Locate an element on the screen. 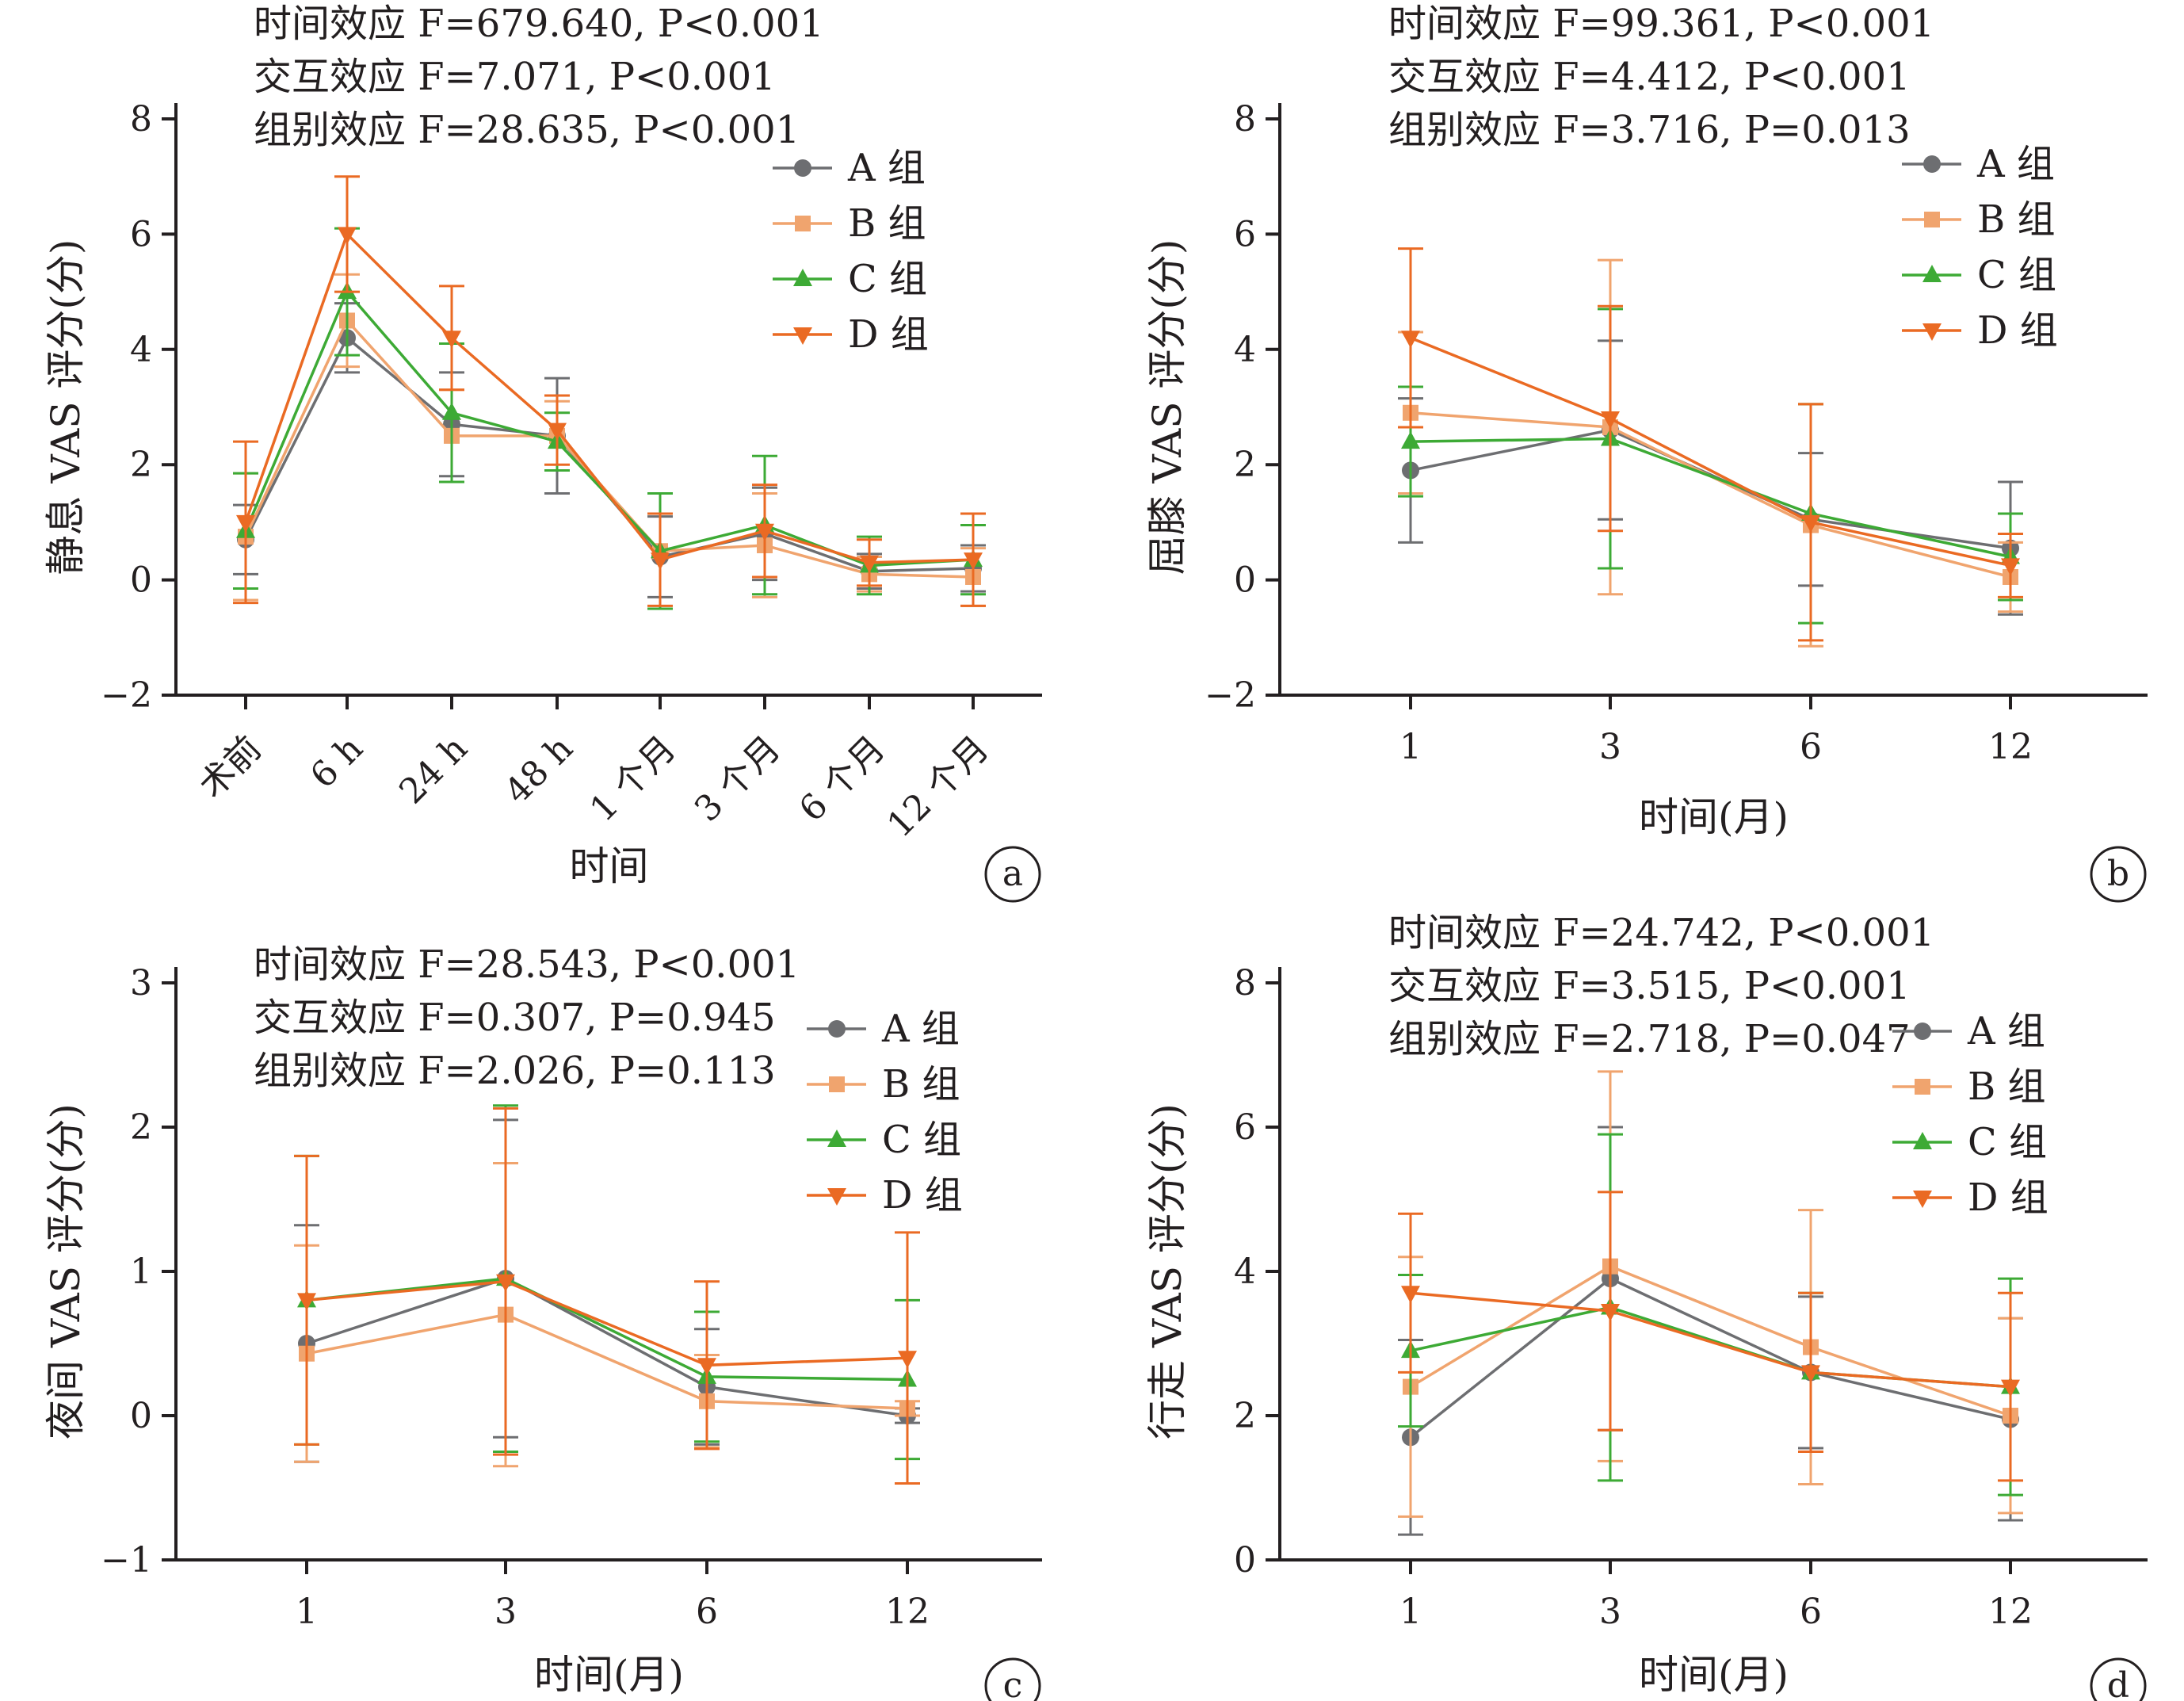  y-tick-label: 4 is located at coordinates (1245, 1272).